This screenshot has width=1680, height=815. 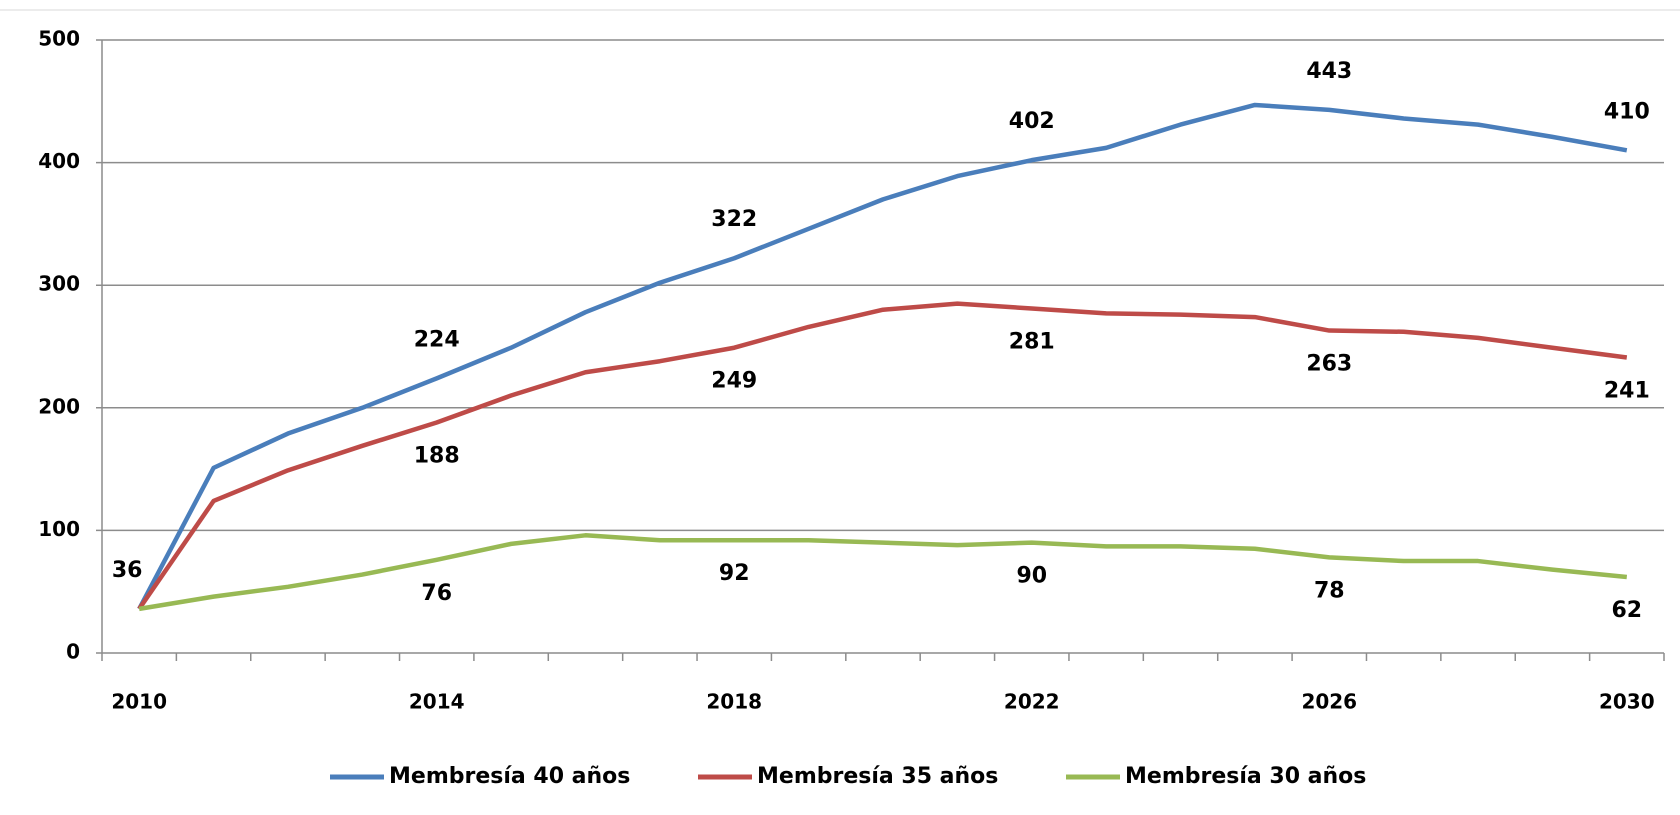 What do you see at coordinates (59, 161) in the screenshot?
I see `y-tick-label: 400` at bounding box center [59, 161].